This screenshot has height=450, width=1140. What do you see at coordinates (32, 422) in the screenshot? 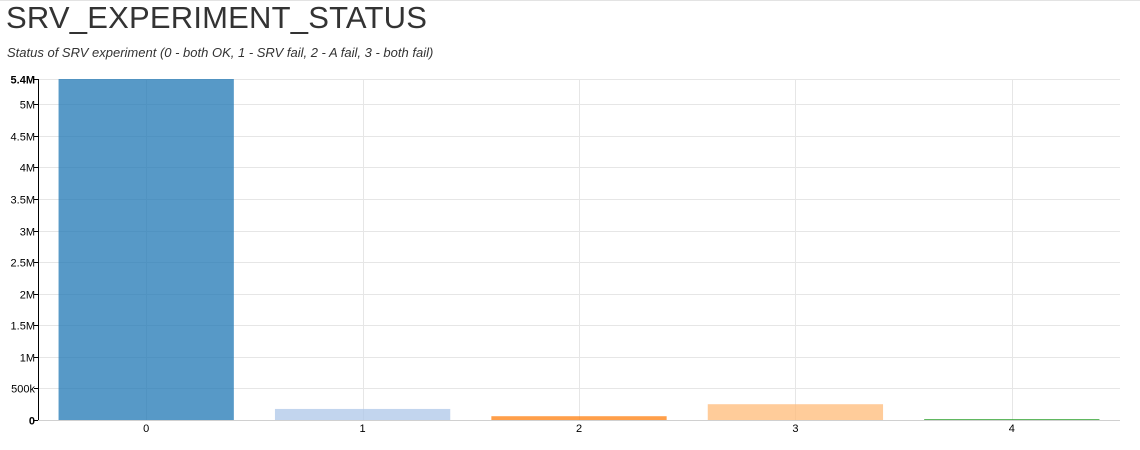
I see `y-tick-label: 0` at bounding box center [32, 422].